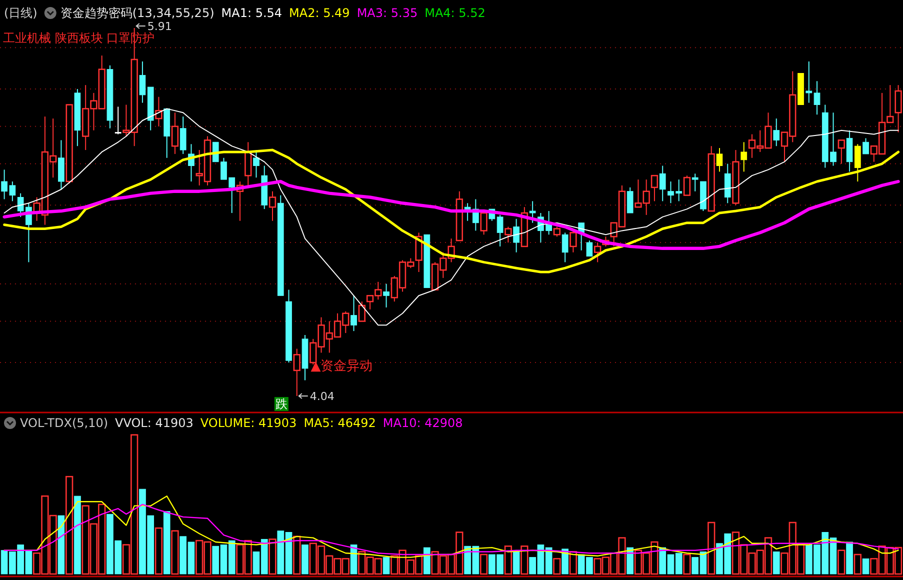  Describe the element at coordinates (422, 423) in the screenshot. I see `text: MA10: 42908` at that location.